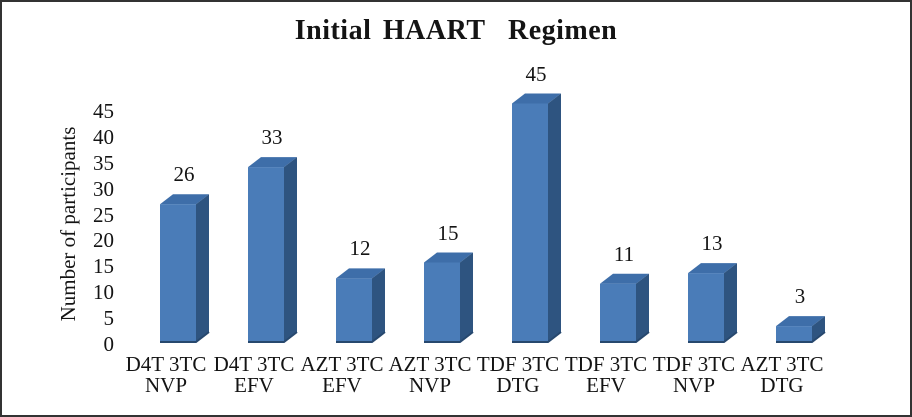  I want to click on y-tick-label: 40, so click(103, 136).